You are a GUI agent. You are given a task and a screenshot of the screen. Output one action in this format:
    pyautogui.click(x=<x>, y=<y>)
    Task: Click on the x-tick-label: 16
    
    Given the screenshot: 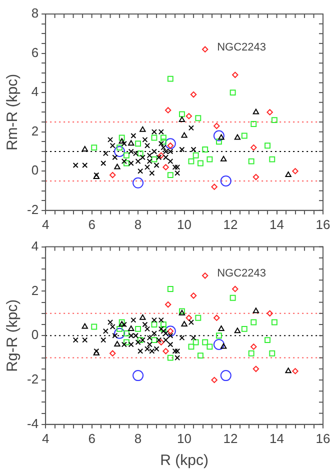 What is the action you would take?
    pyautogui.click(x=323, y=224)
    